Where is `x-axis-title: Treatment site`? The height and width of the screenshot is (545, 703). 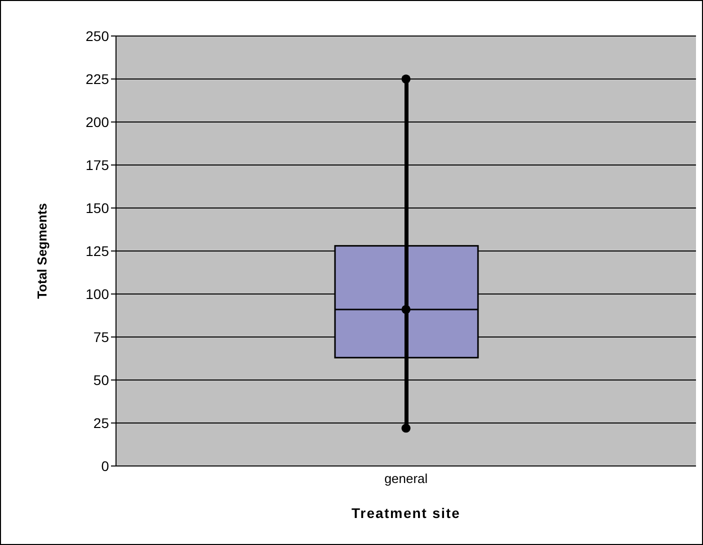 x-axis-title: Treatment site is located at coordinates (406, 513).